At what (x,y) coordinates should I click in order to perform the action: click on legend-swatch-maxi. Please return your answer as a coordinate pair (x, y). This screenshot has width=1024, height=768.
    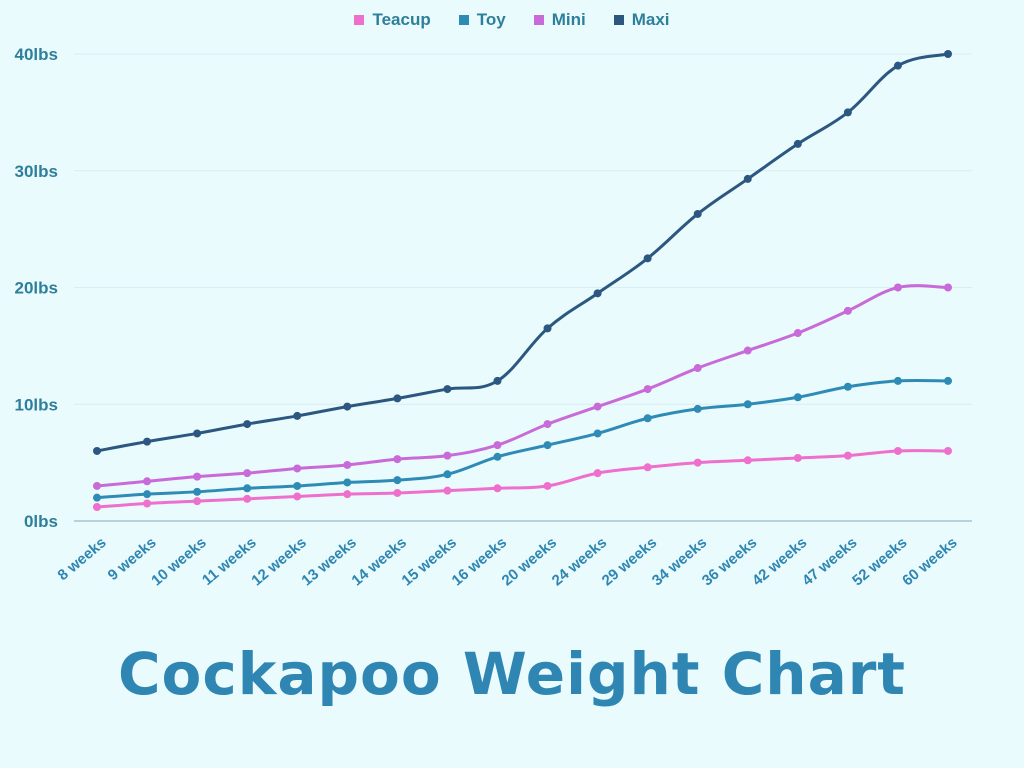
    Looking at the image, I should click on (618, 20).